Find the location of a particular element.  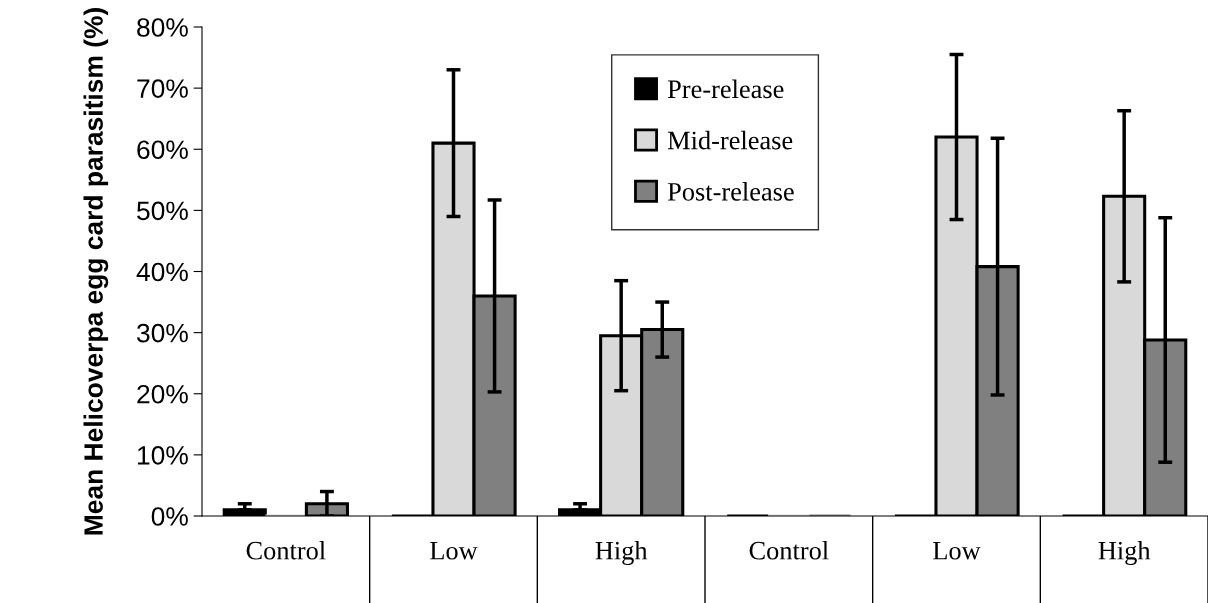

y-tick-label: 70% is located at coordinates (162, 88).